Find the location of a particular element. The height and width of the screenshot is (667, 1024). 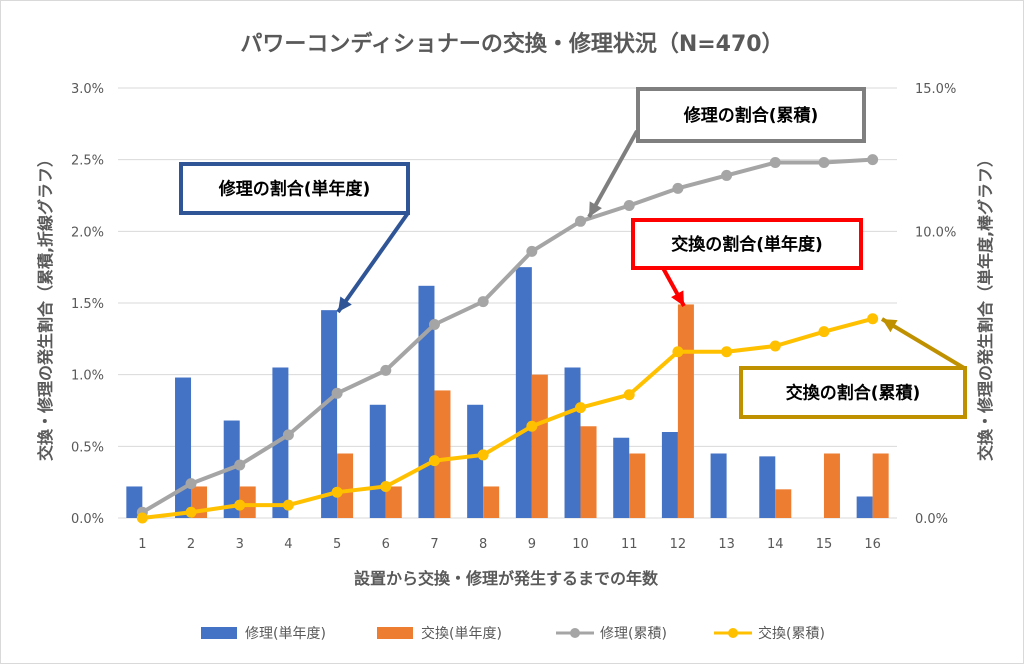

x-tick-label: 3 is located at coordinates (240, 544).